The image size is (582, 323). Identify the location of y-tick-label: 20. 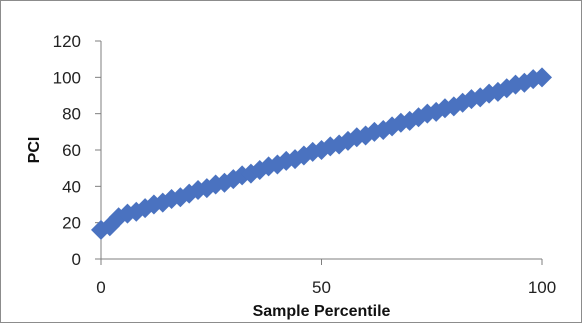
(71, 223).